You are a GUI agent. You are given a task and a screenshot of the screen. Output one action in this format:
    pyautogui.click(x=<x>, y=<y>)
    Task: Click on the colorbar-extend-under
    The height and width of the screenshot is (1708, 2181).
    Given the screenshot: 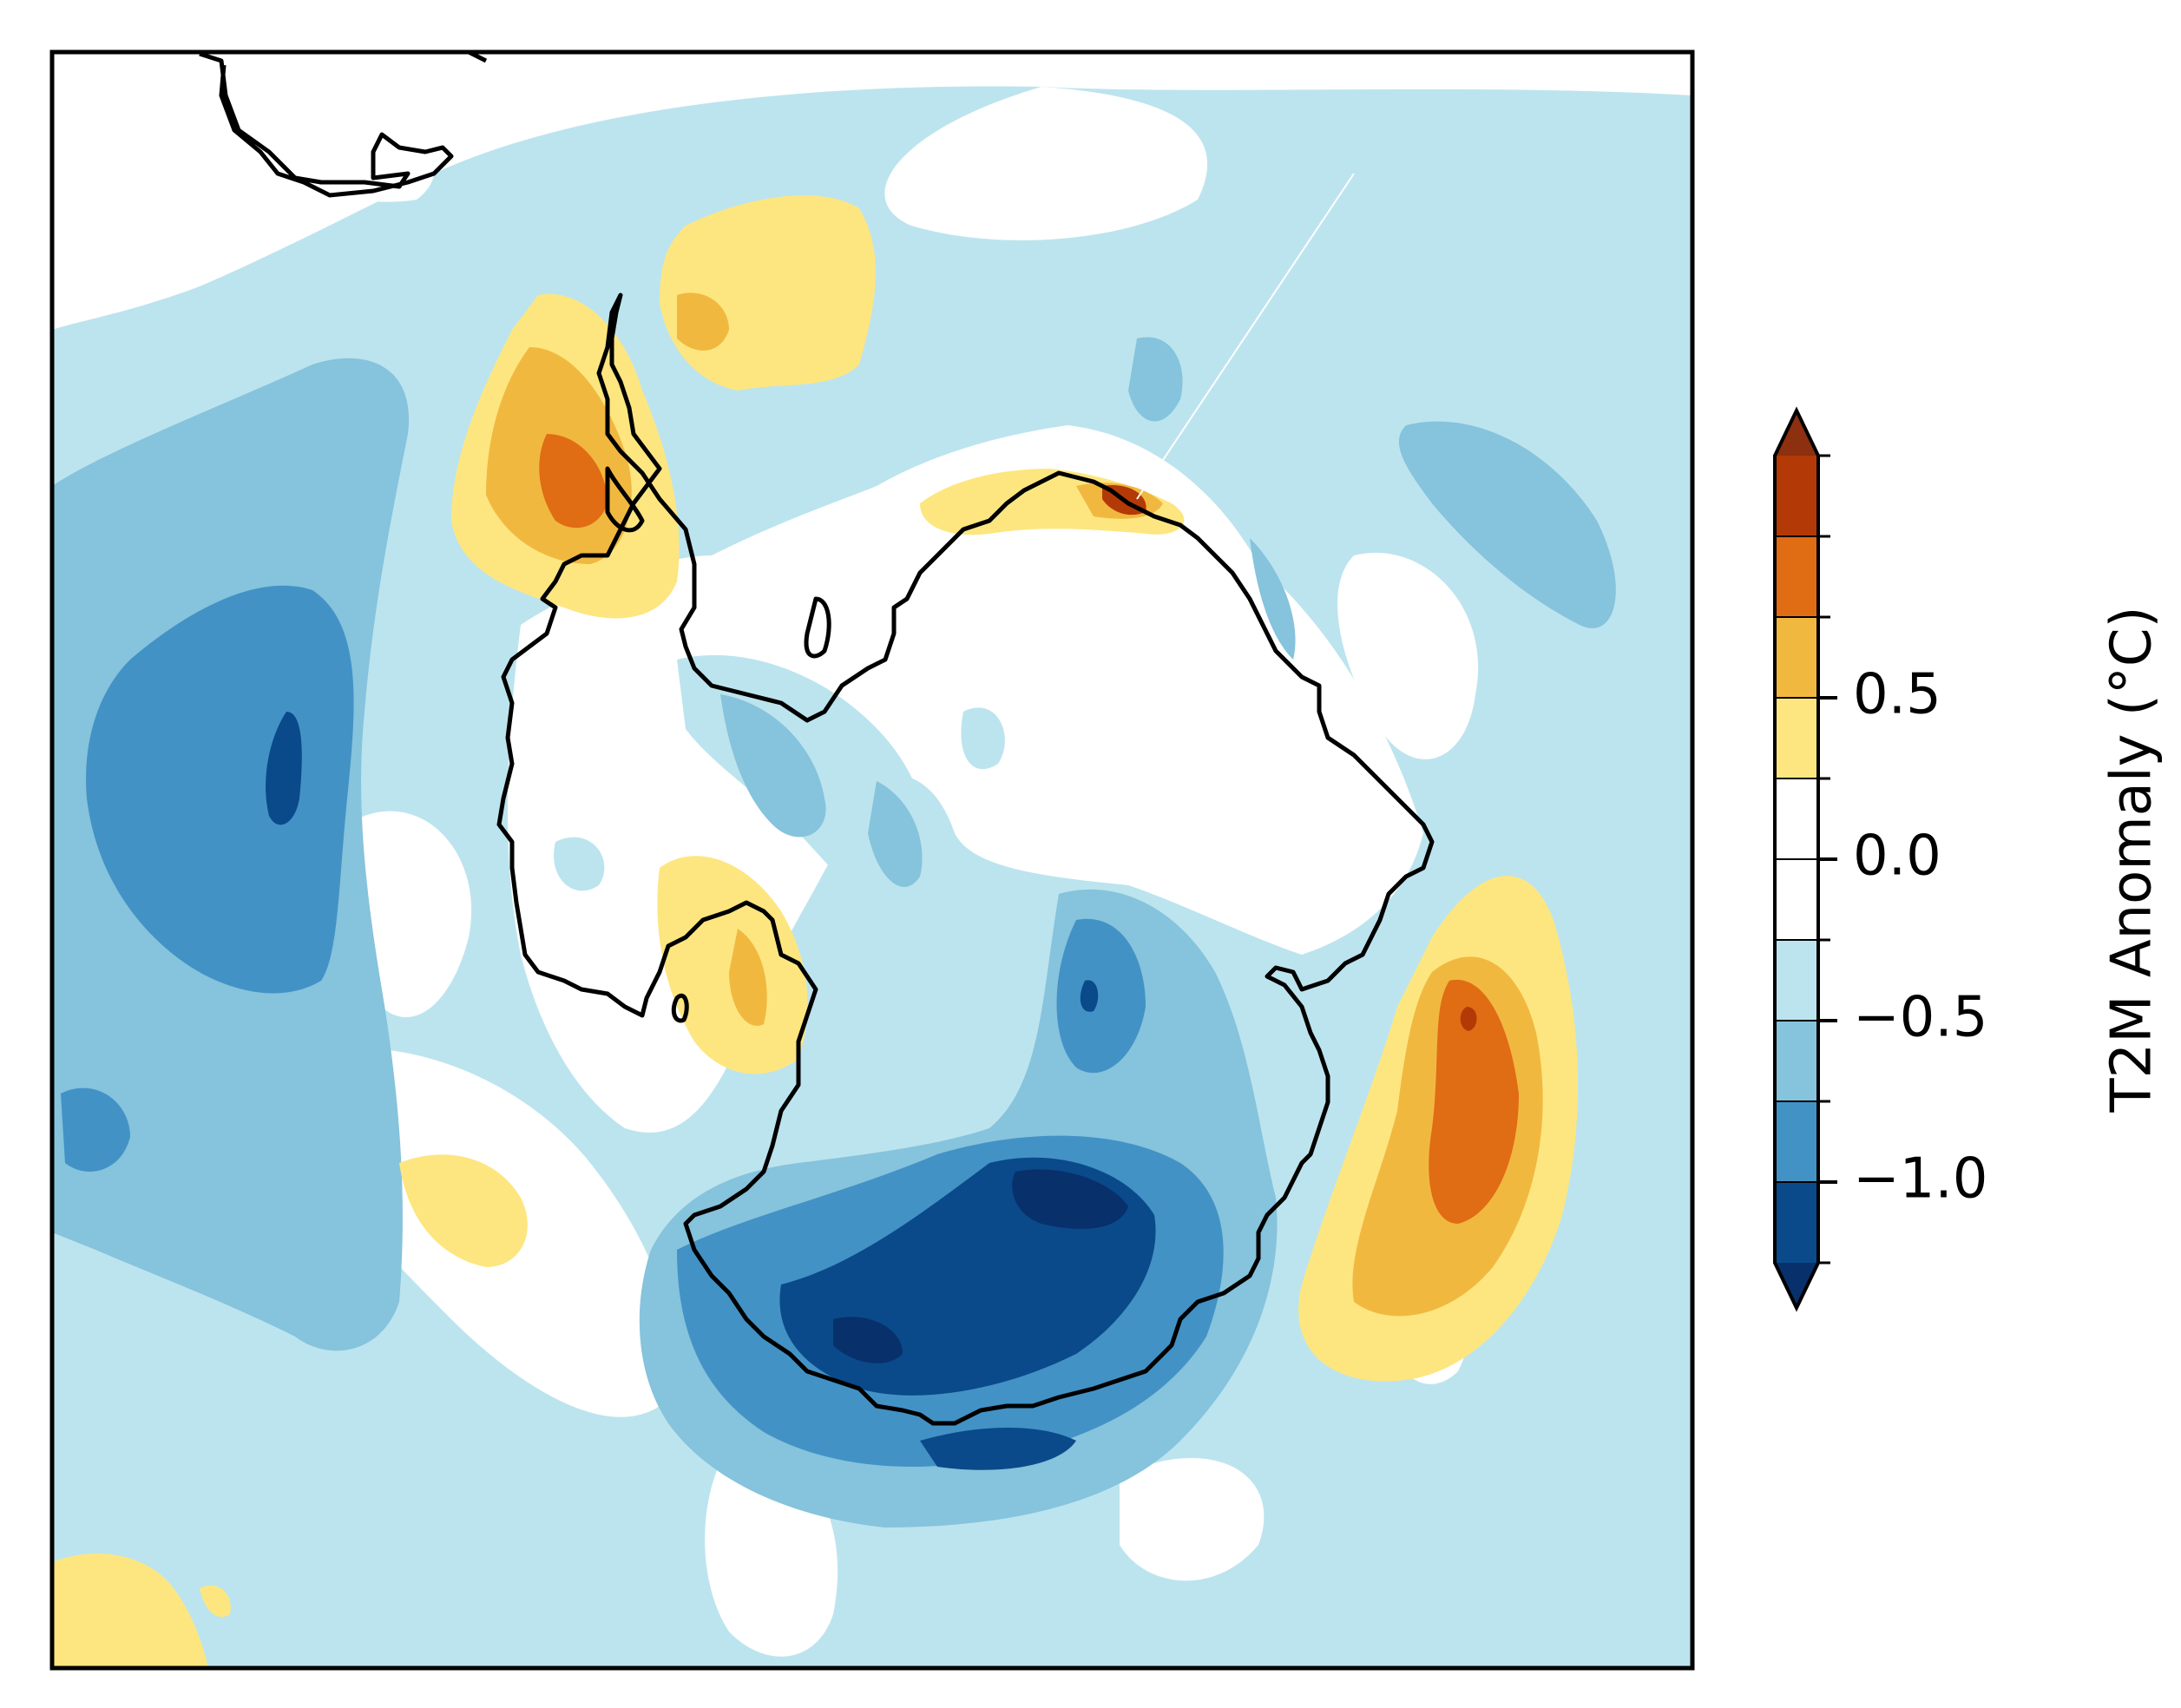 What is the action you would take?
    pyautogui.click(x=1797, y=1285)
    